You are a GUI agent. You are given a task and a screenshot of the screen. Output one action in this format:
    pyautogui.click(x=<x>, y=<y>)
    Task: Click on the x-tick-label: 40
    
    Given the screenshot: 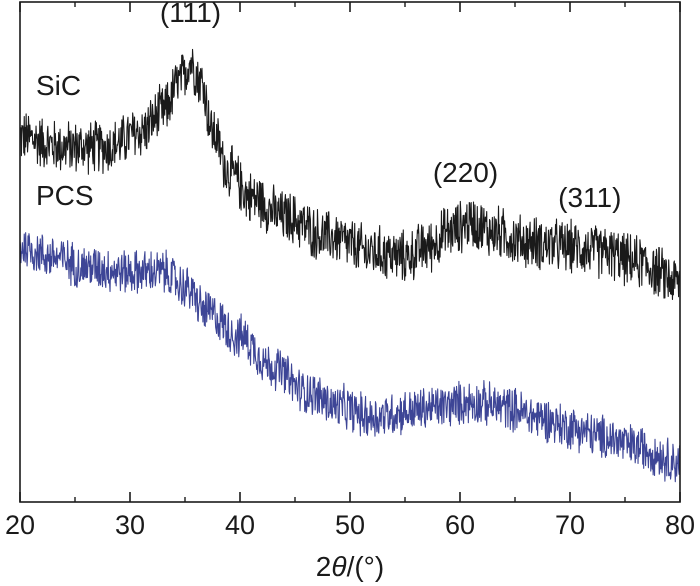 What is the action you would take?
    pyautogui.click(x=240, y=525)
    